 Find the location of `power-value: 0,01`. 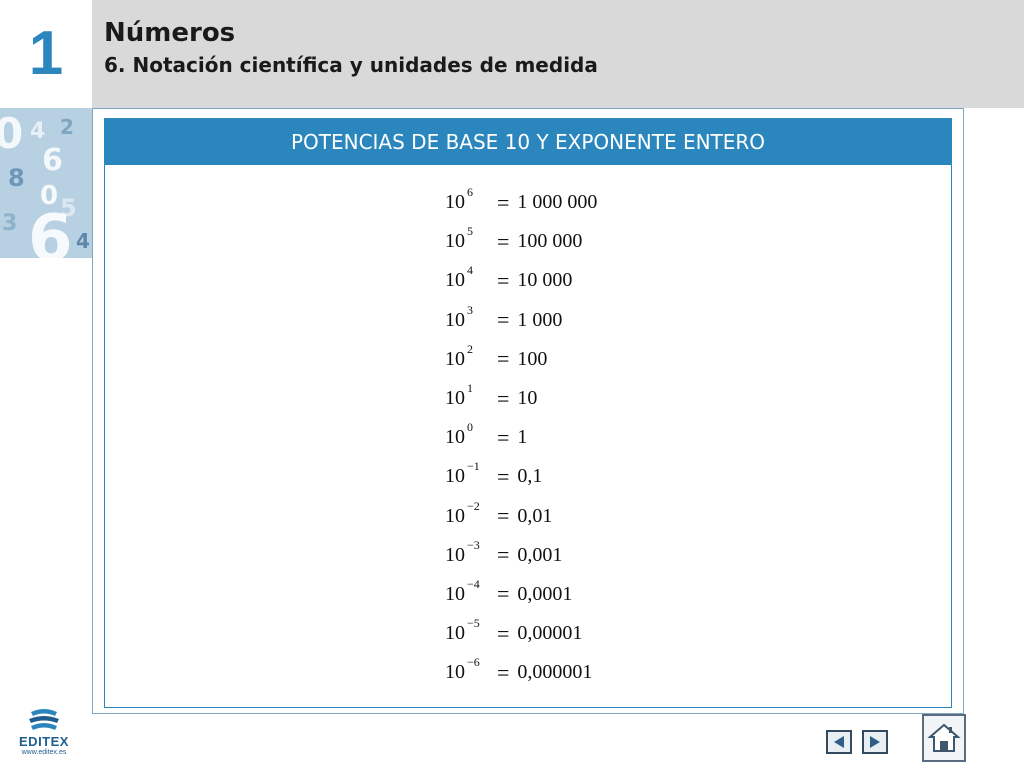

power-value: 0,01 is located at coordinates (535, 515).